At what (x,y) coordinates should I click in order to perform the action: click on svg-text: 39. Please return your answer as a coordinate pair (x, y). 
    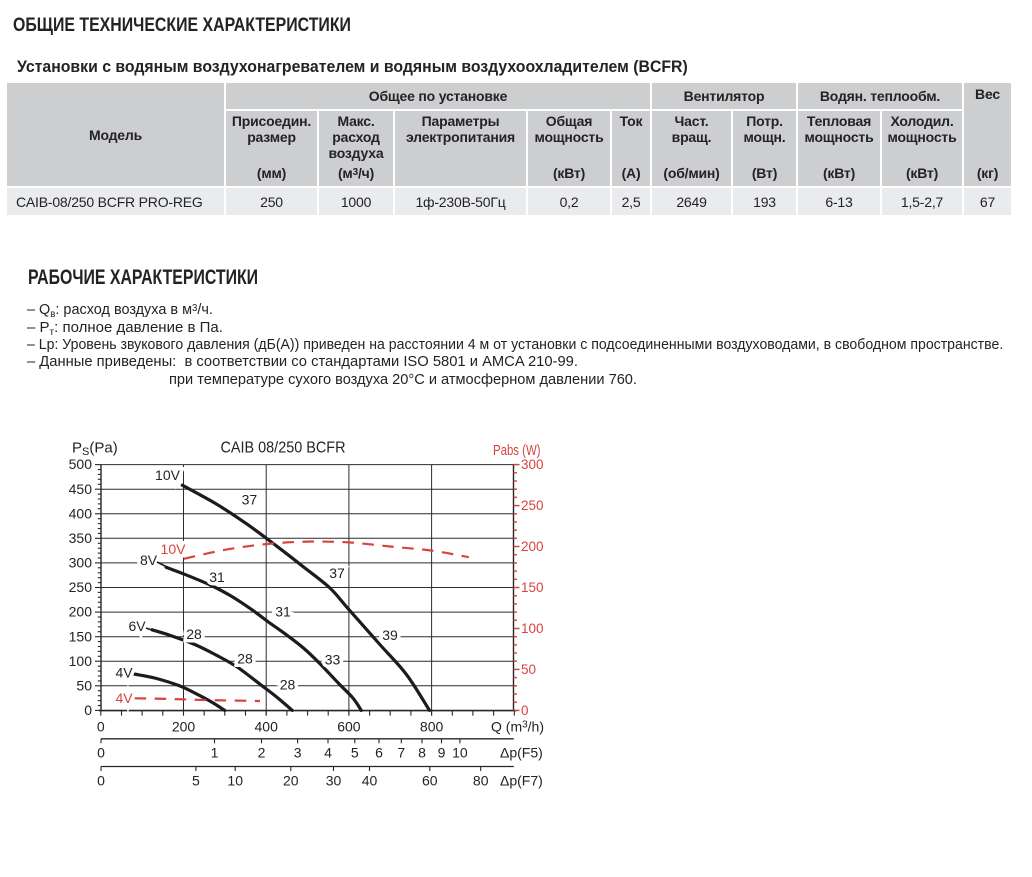
    Looking at the image, I should click on (390, 635).